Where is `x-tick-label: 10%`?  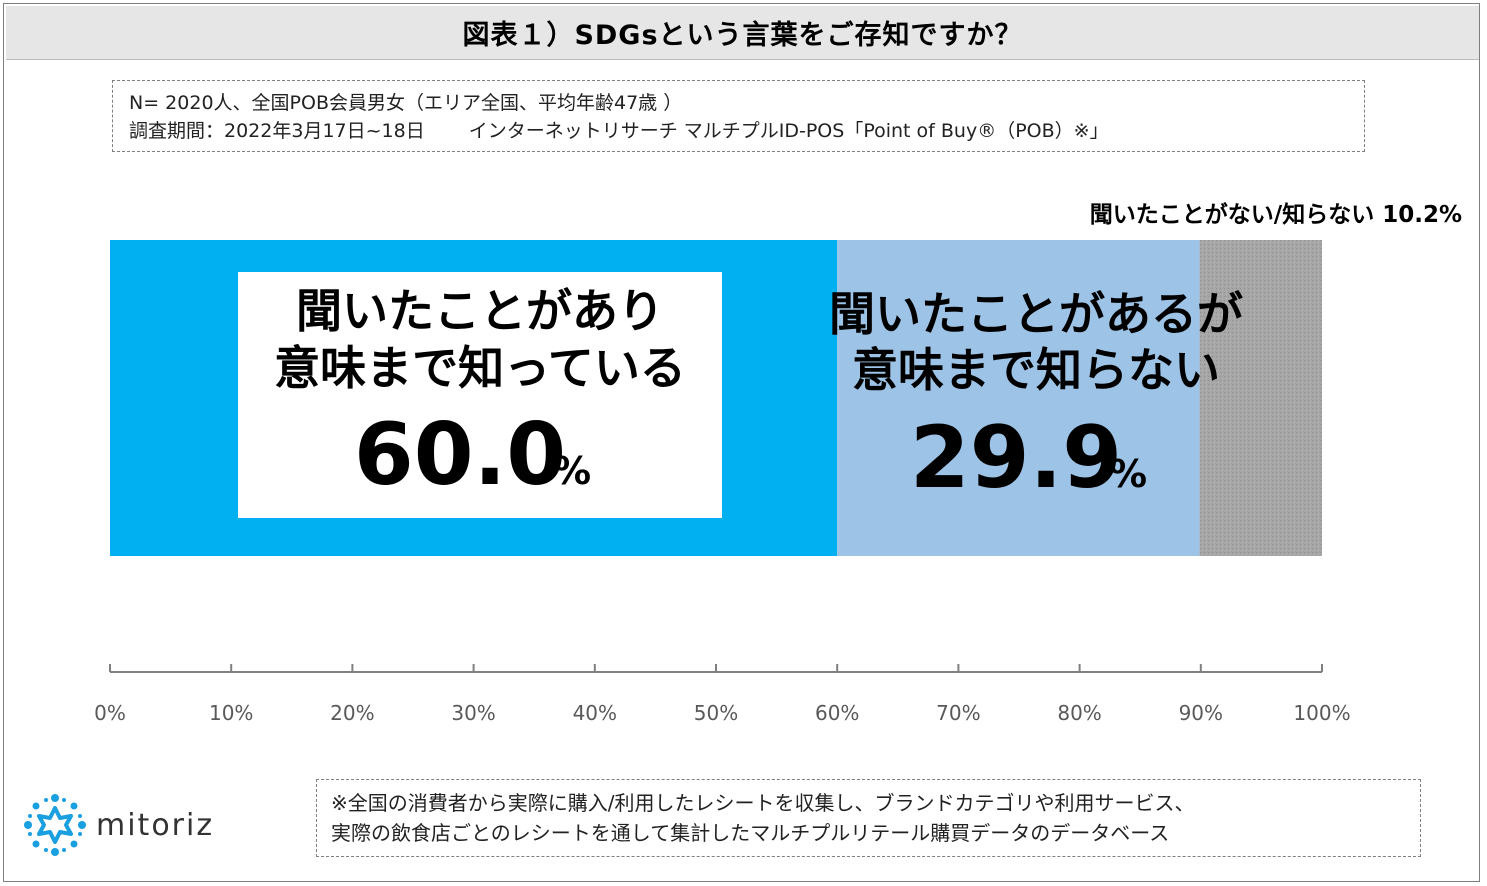
x-tick-label: 10% is located at coordinates (231, 713).